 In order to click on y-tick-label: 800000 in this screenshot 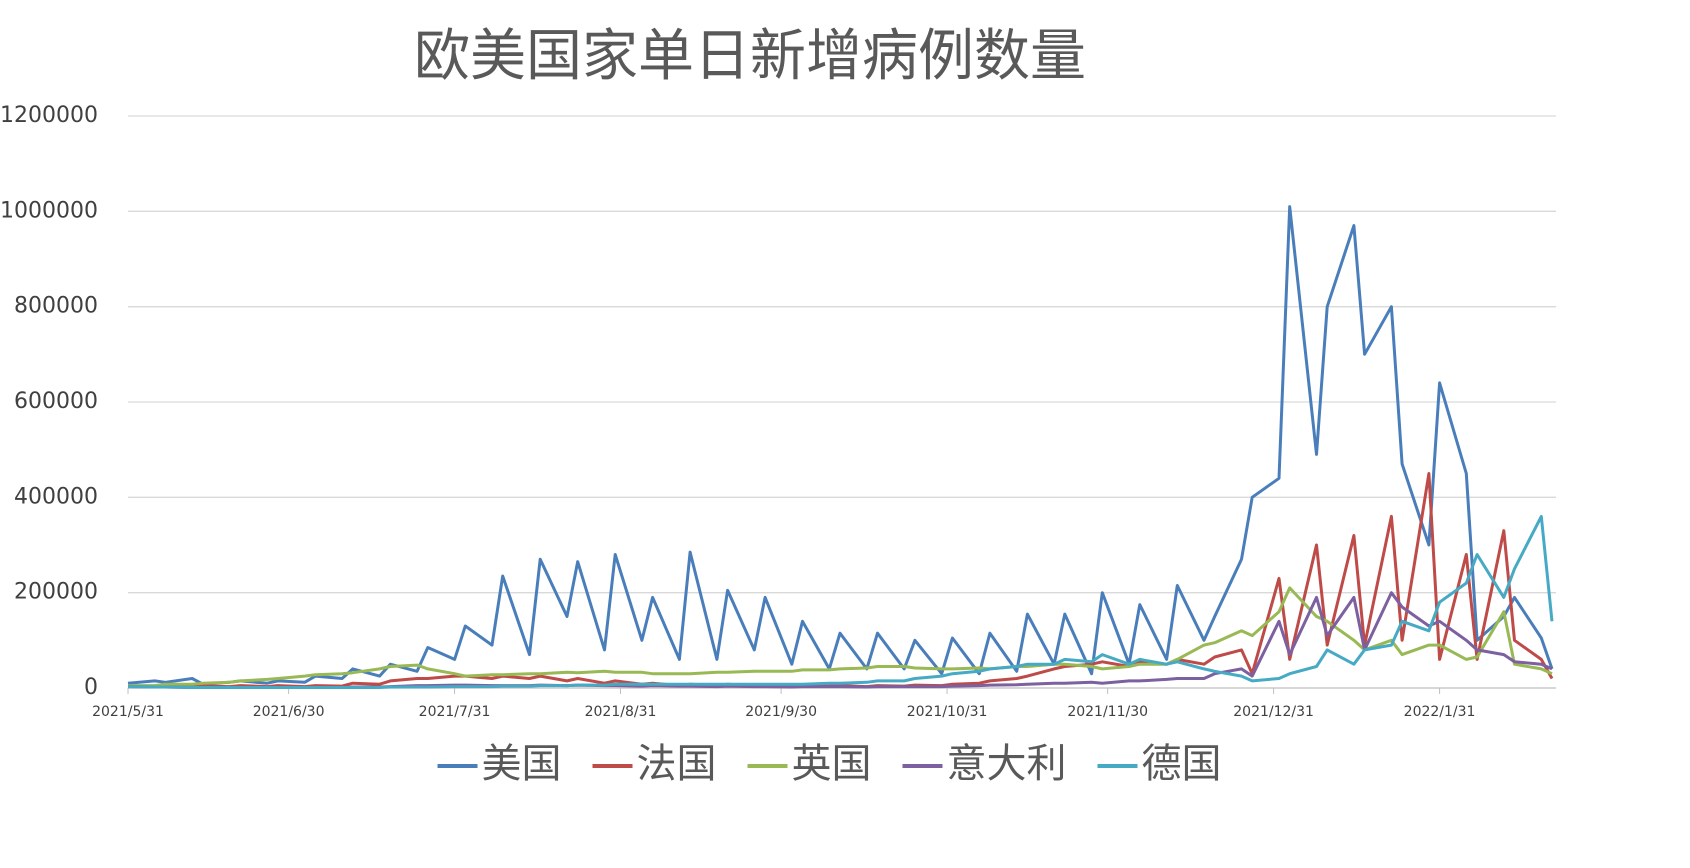, I will do `click(56, 306)`.